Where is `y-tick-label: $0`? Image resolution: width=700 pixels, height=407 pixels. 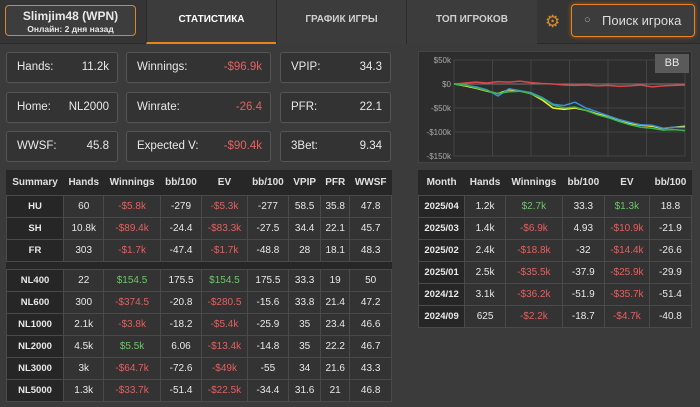 y-tick-label: $0 is located at coordinates (446, 84).